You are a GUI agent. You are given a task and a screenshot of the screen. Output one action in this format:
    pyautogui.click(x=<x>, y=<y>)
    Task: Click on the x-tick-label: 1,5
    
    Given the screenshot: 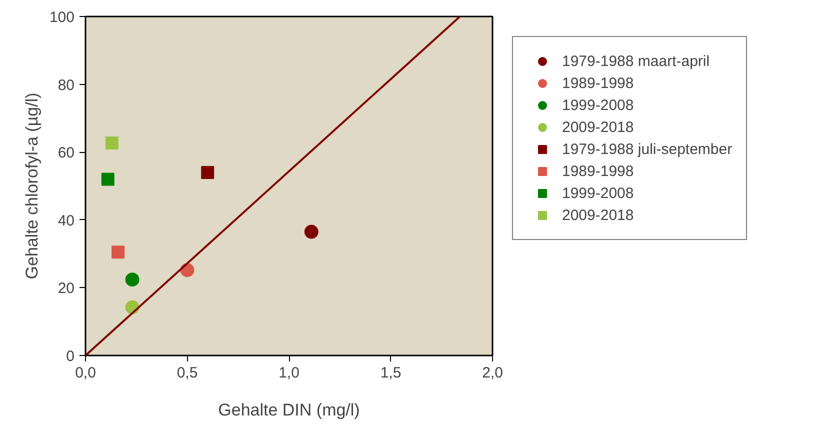 What is the action you would take?
    pyautogui.click(x=391, y=373)
    